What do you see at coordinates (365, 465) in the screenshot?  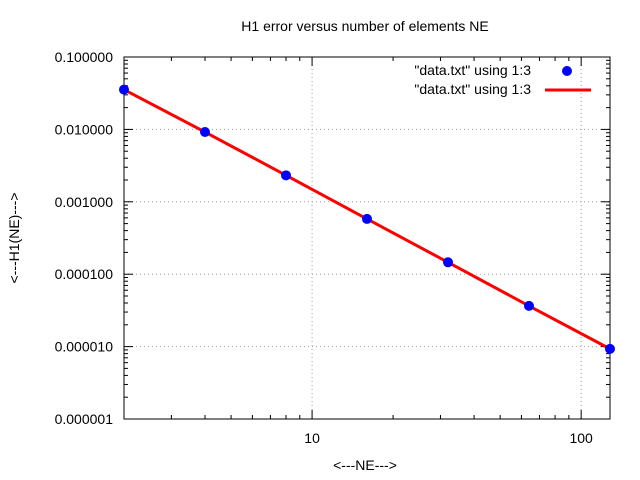 I see `x-axis-label: <---NE--->` at bounding box center [365, 465].